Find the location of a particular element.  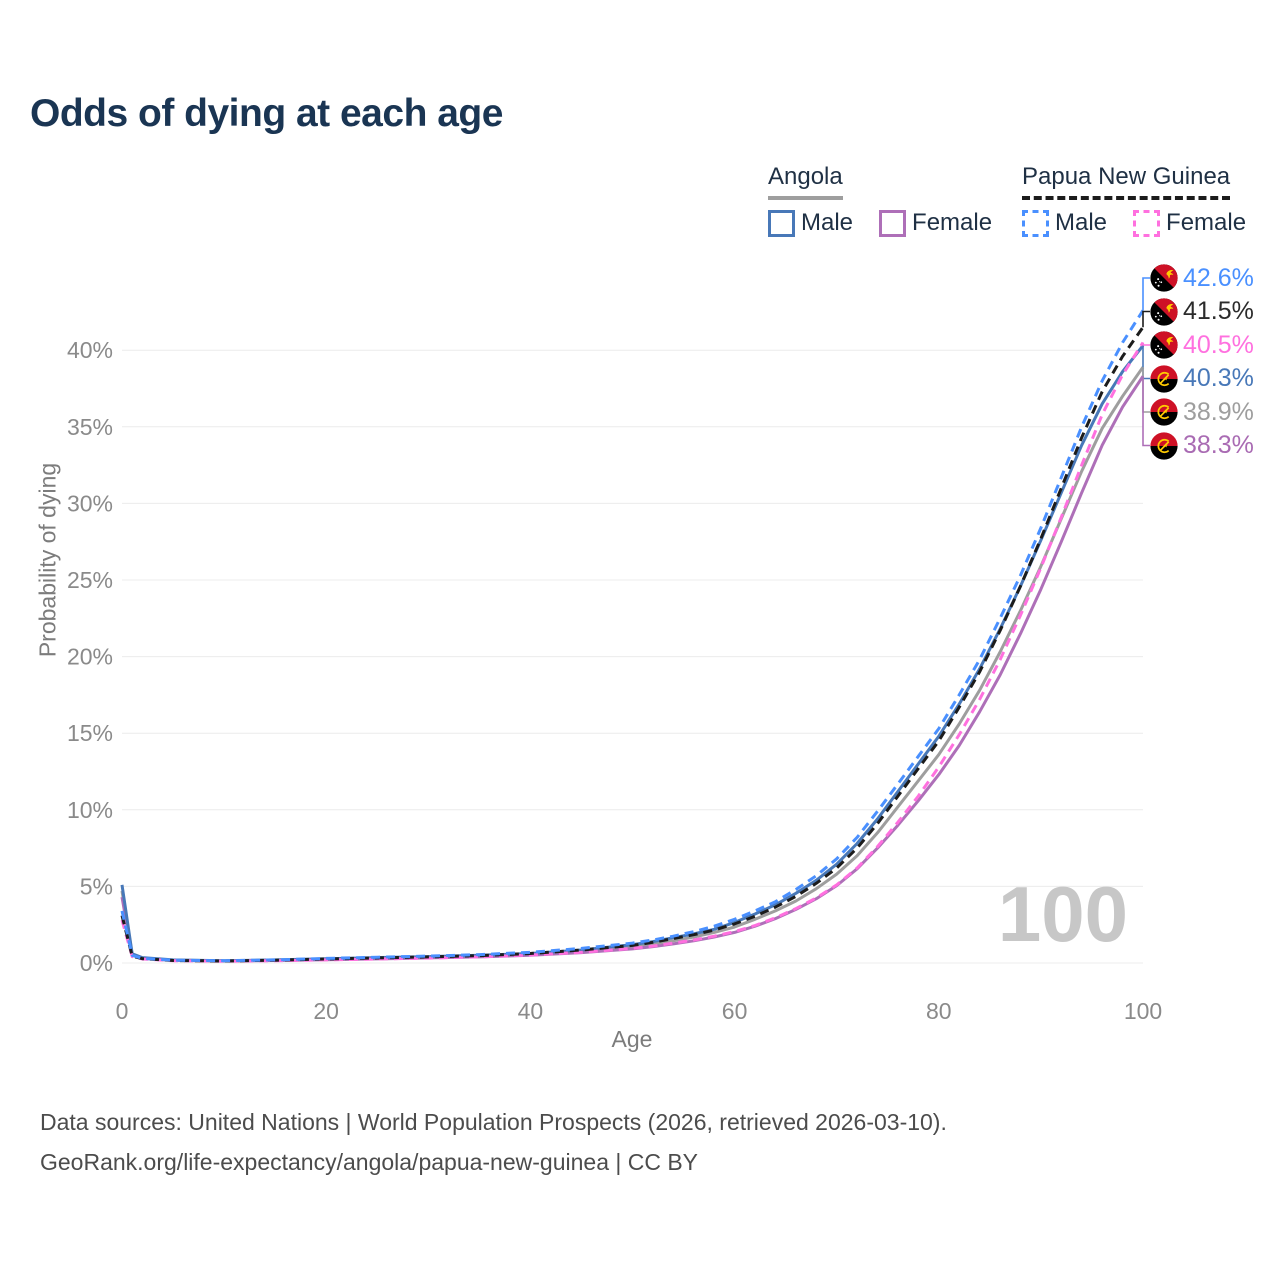

x-tick-label: 80 is located at coordinates (939, 1011).